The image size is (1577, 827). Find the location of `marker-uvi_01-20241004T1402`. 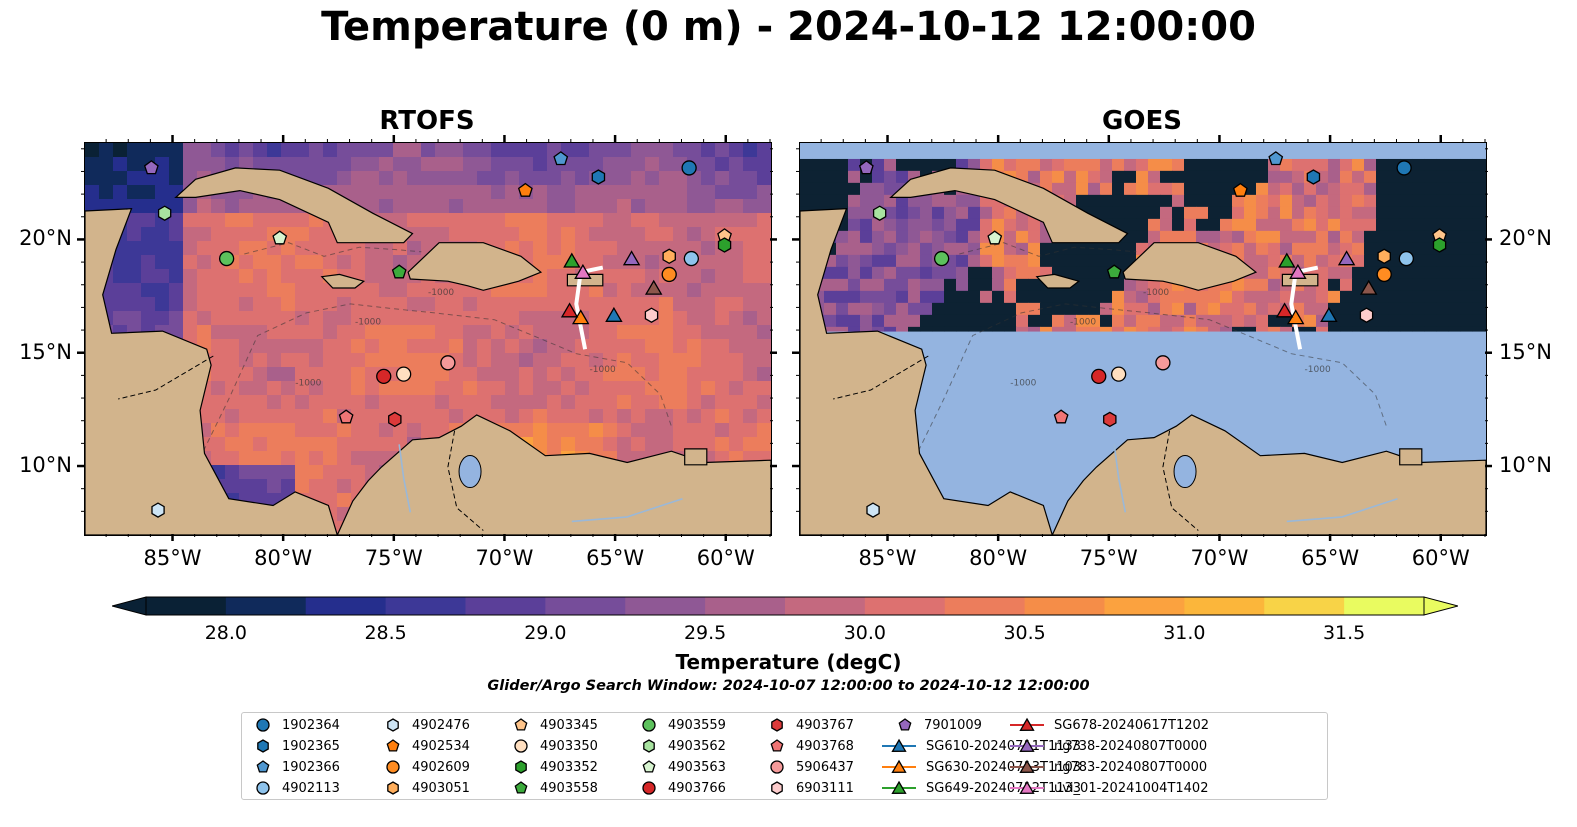

marker-uvi_01-20241004T1402 is located at coordinates (1298, 271).